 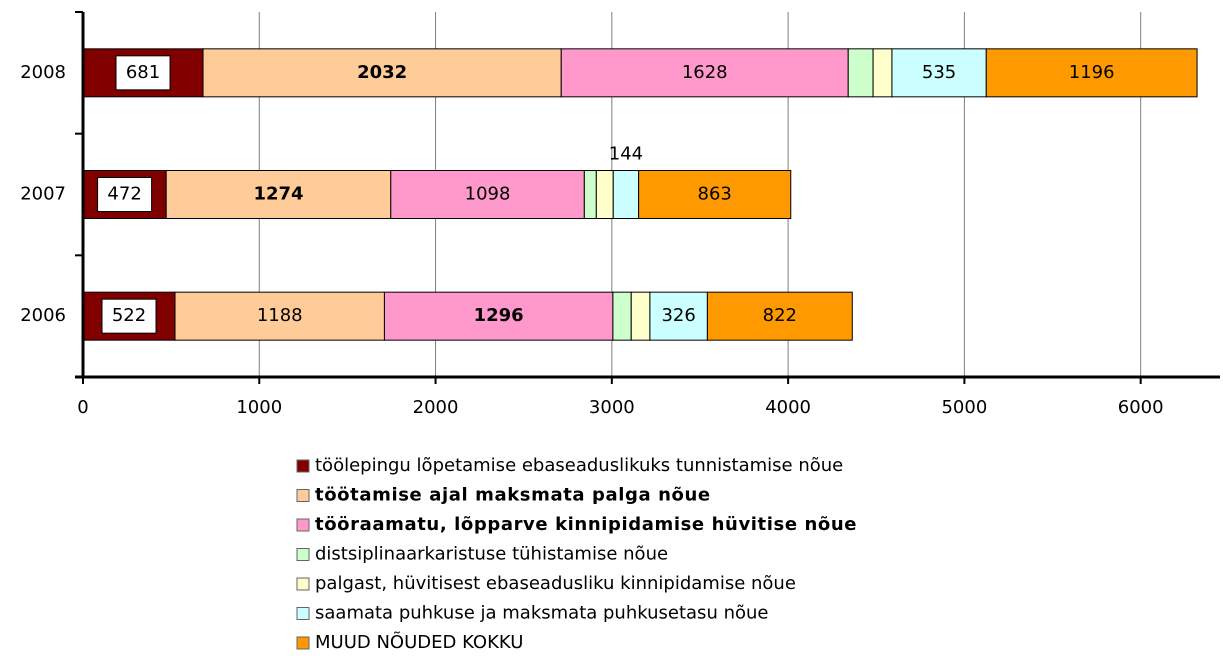 I want to click on value-label: 1196, so click(x=1092, y=72).